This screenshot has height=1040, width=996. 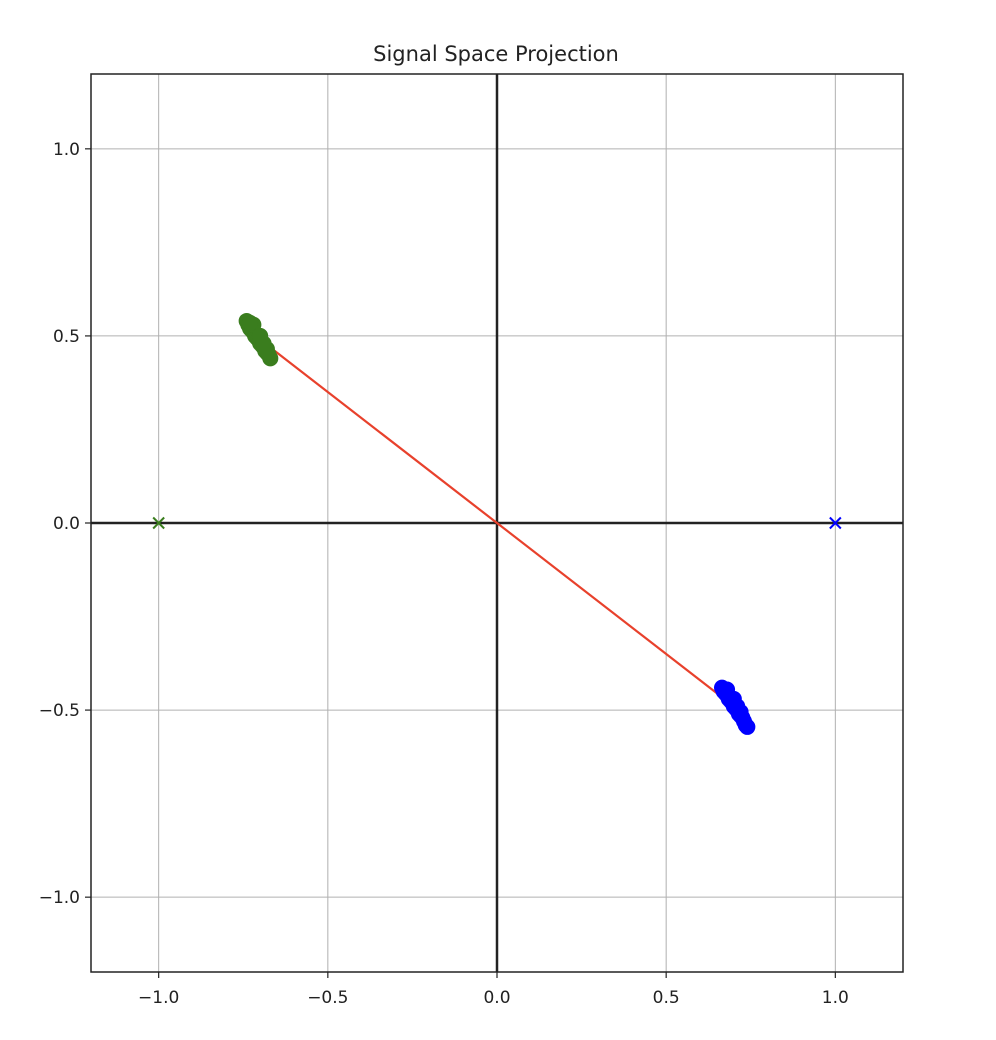 I want to click on x-tick-label-1: −0.5, so click(x=327, y=998).